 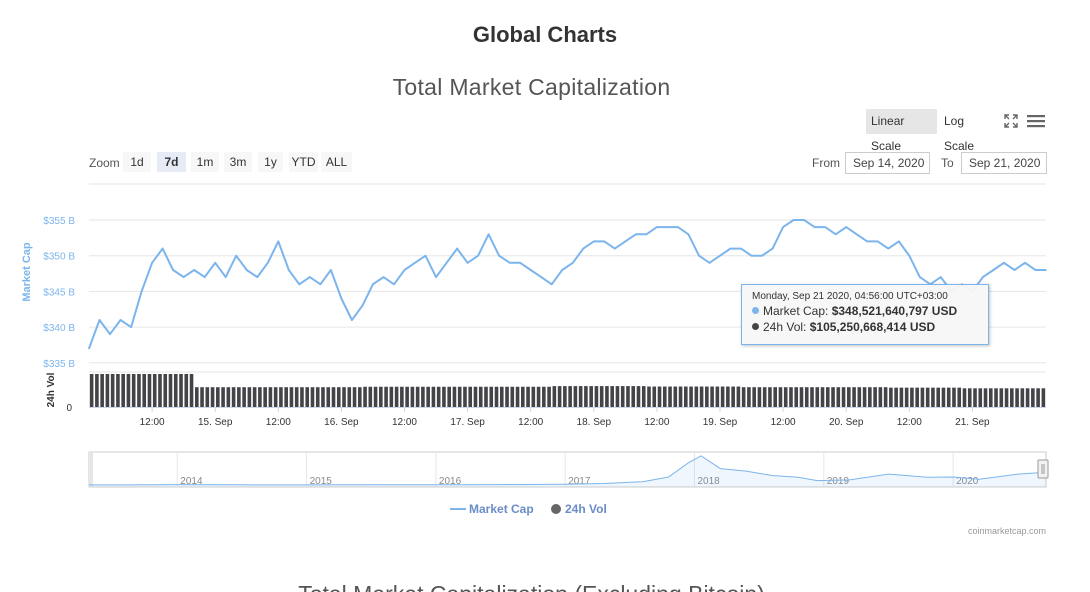 I want to click on x-tick-label: 19. Sep, so click(x=720, y=422).